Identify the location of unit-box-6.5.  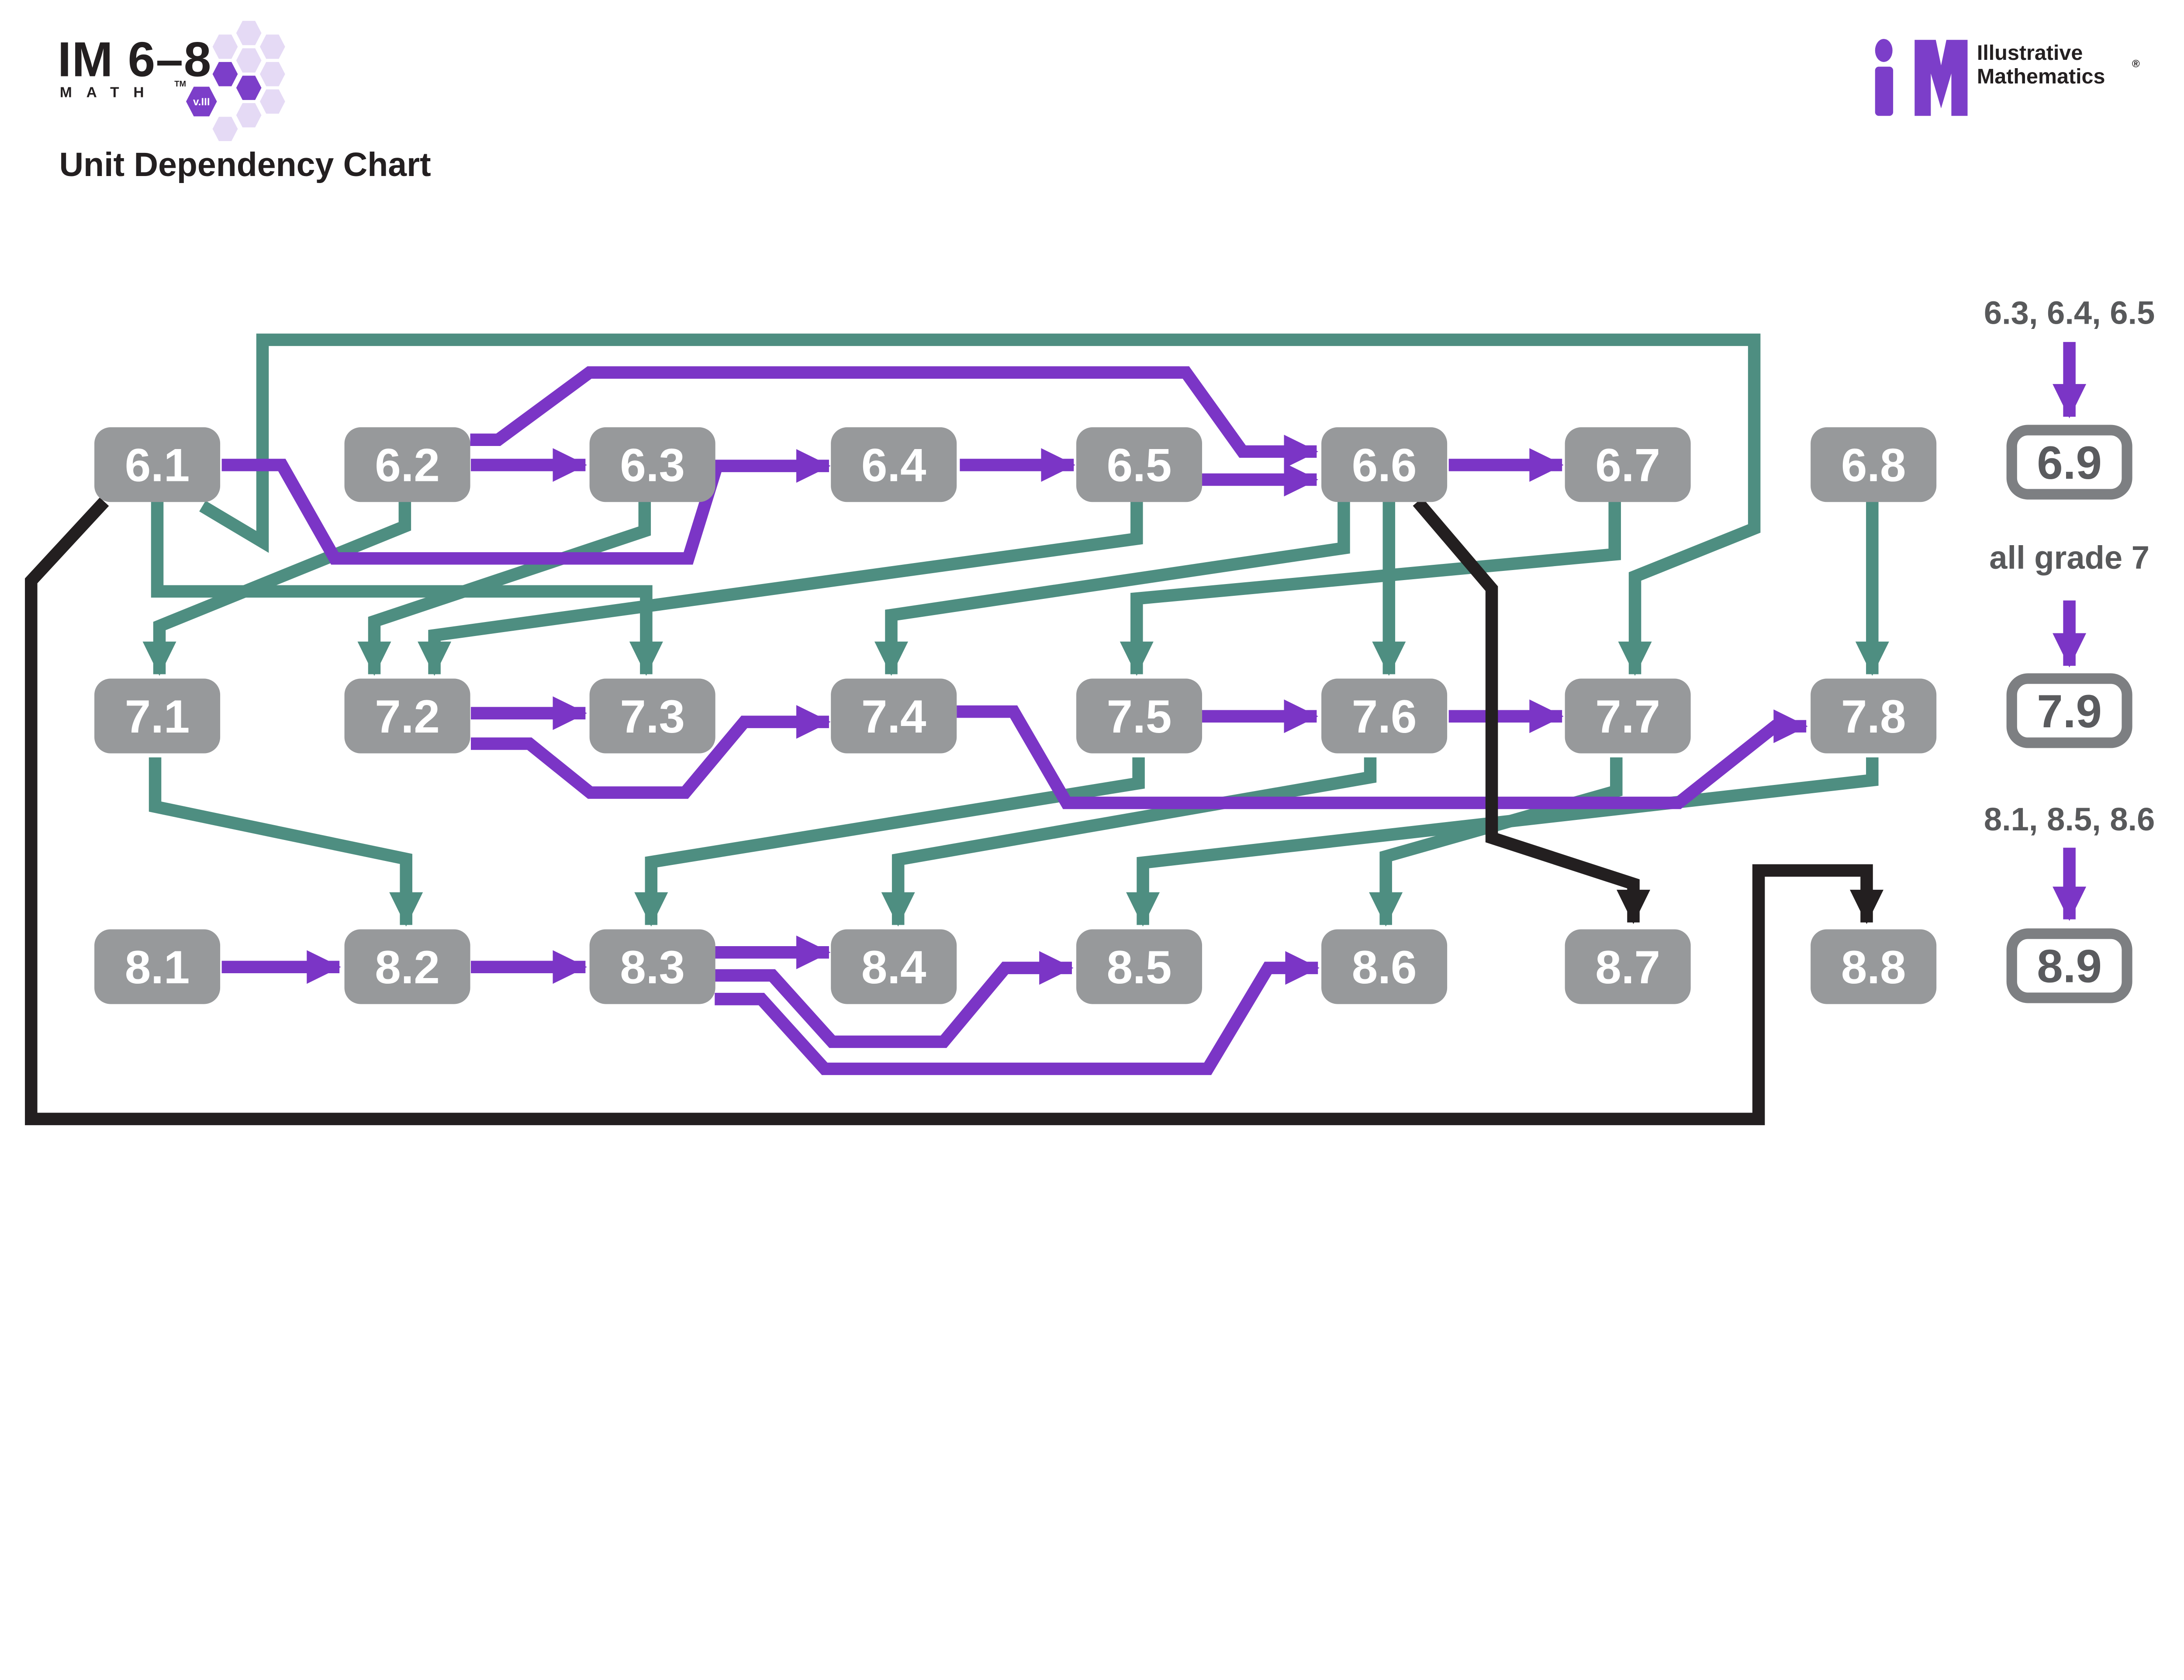
(1139, 464).